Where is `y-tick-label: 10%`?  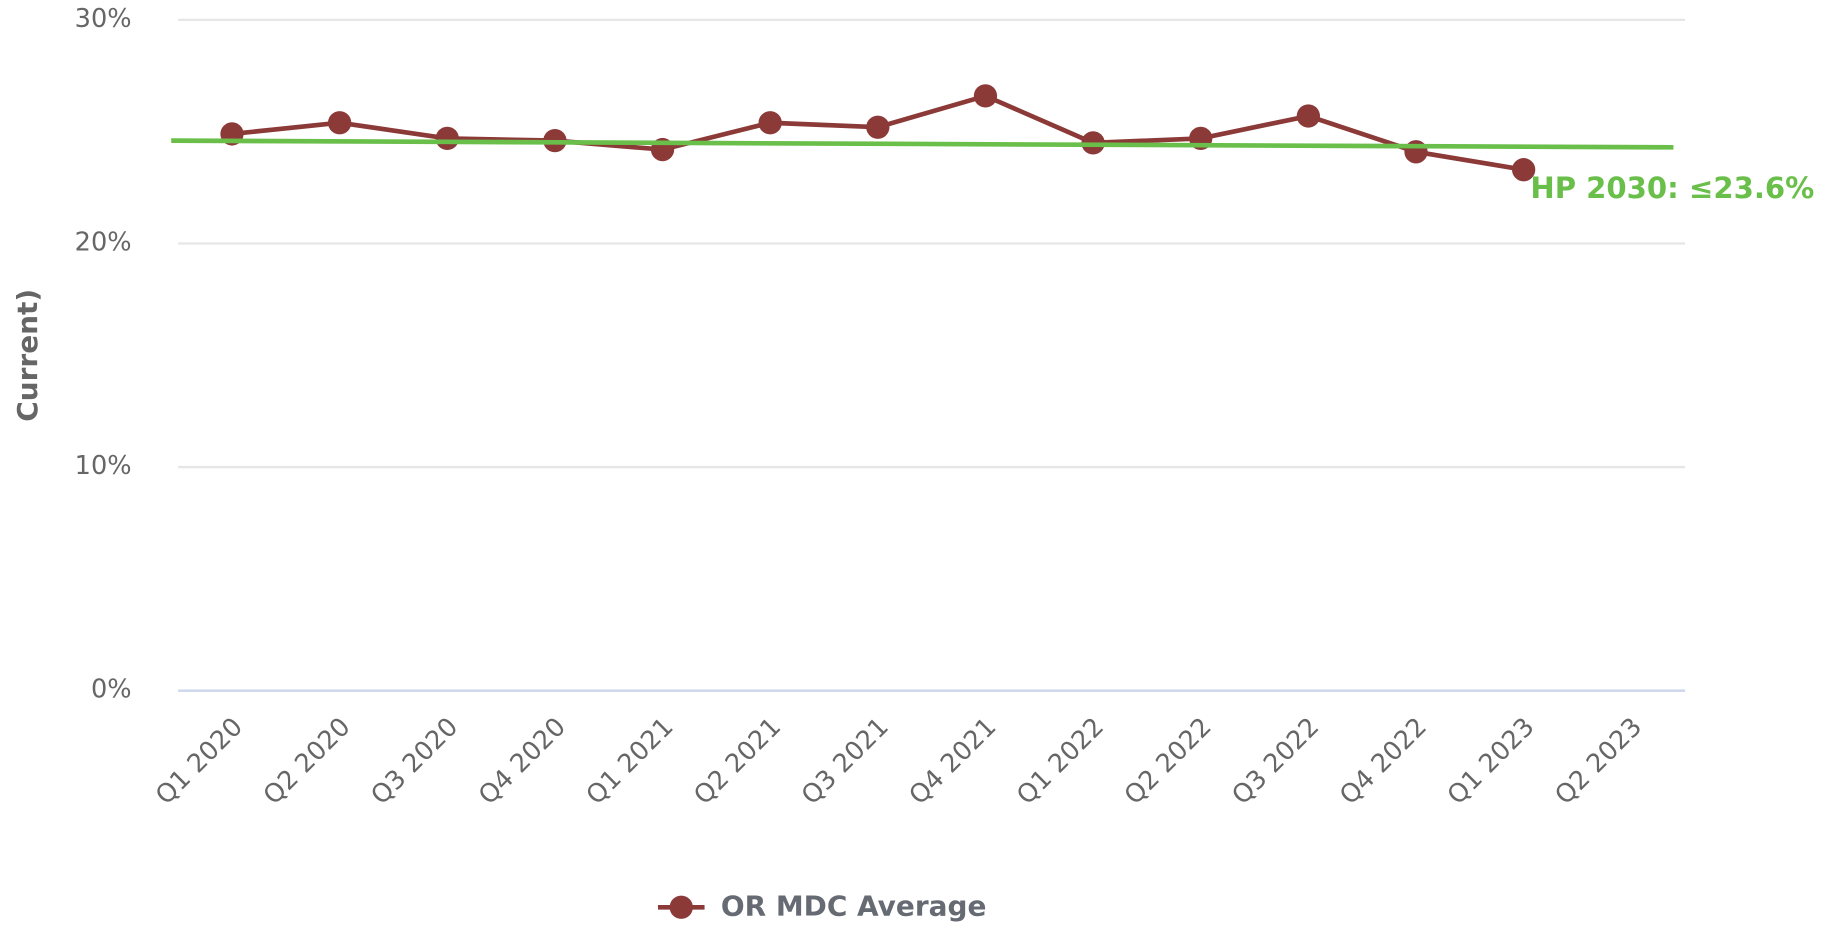 y-tick-label: 10% is located at coordinates (103, 466).